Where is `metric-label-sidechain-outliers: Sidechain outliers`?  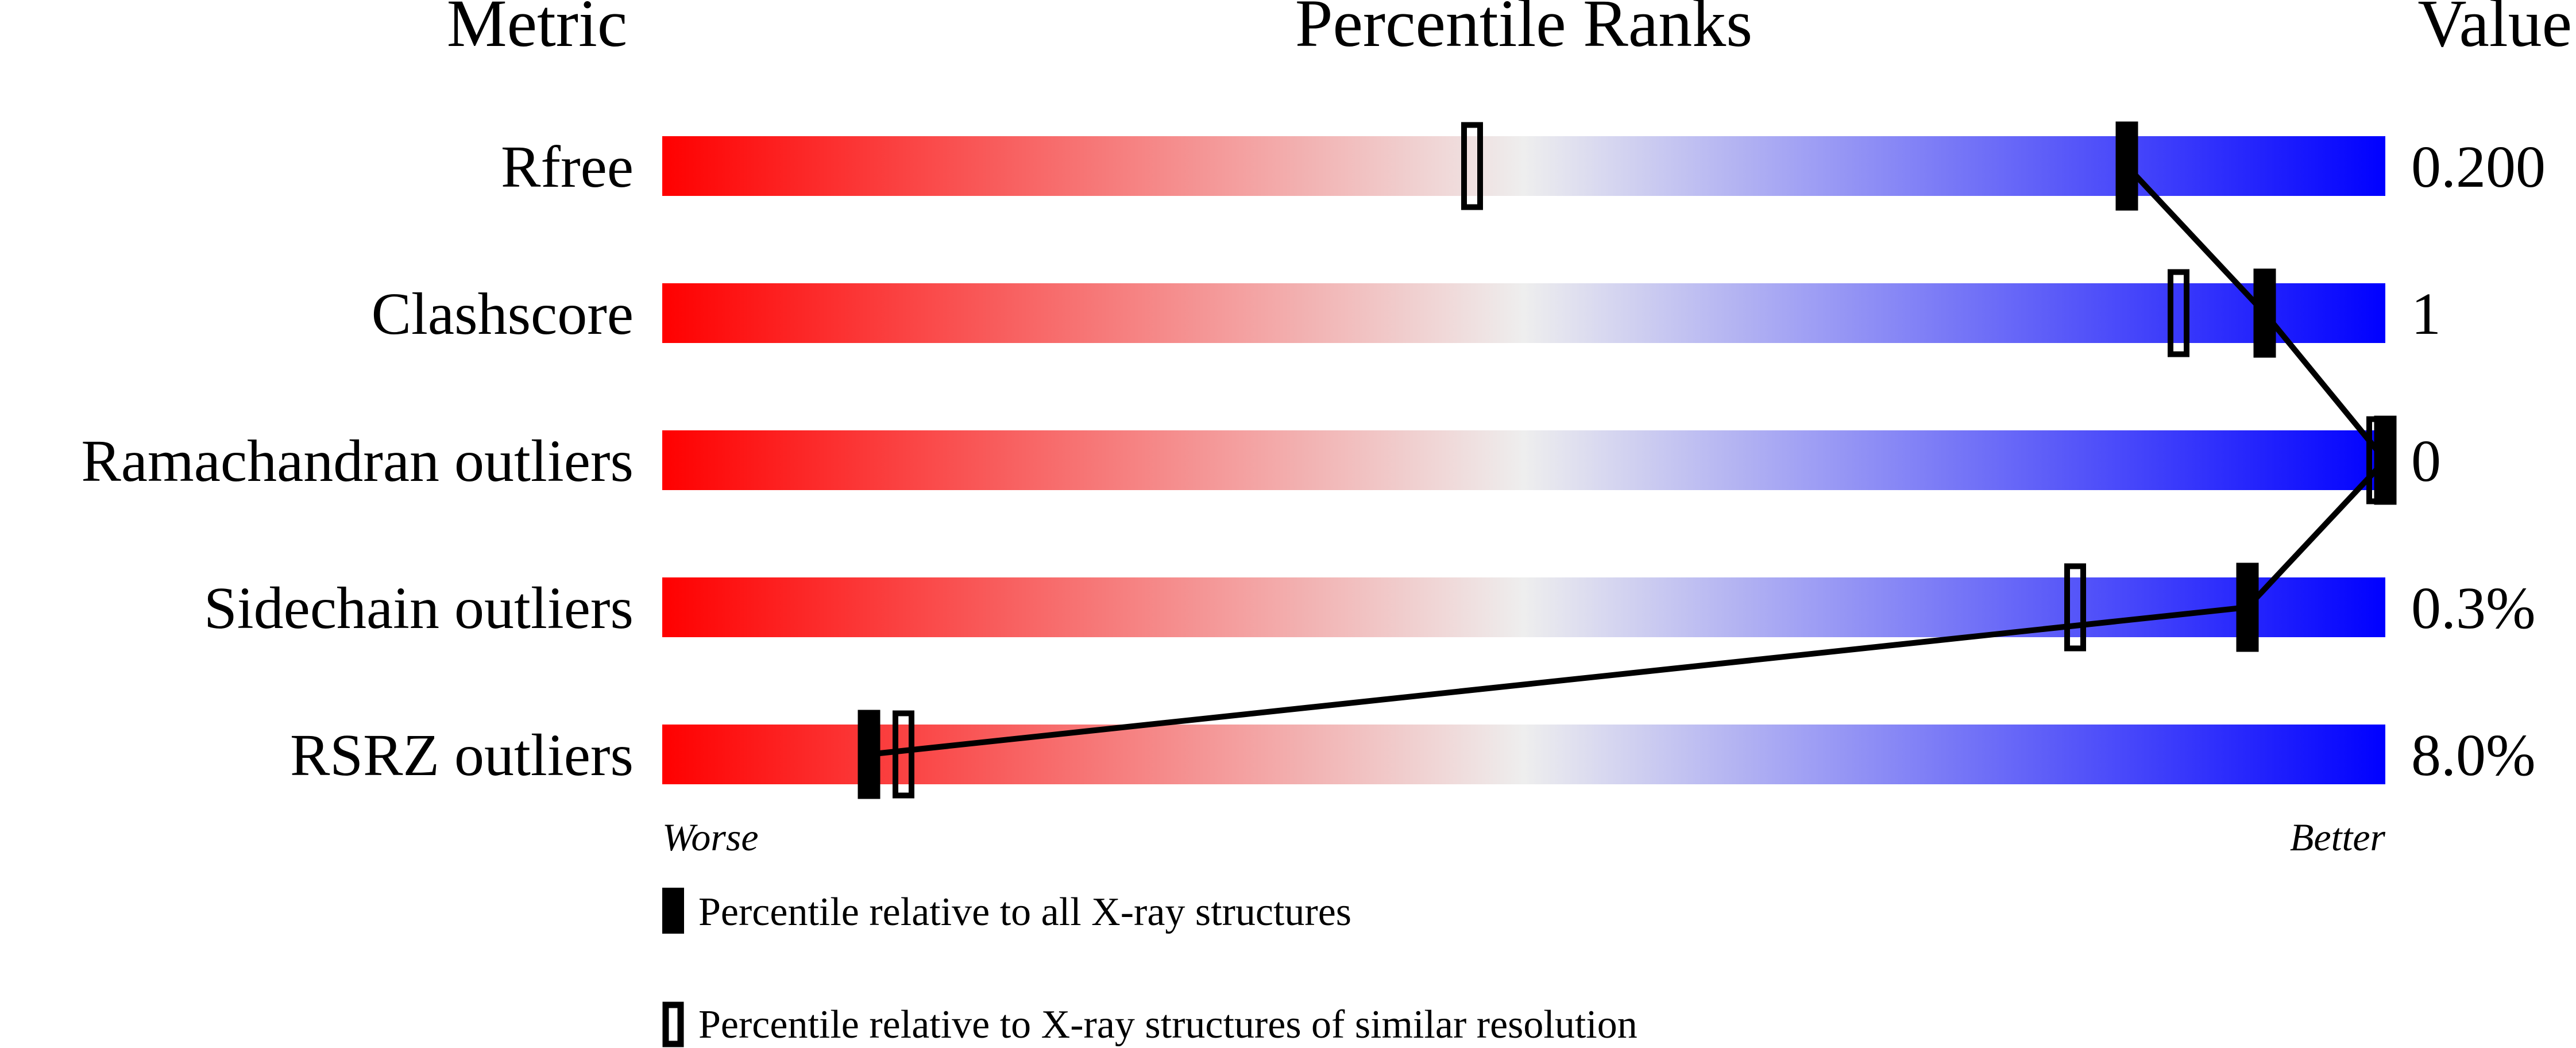 metric-label-sidechain-outliers: Sidechain outliers is located at coordinates (419, 608).